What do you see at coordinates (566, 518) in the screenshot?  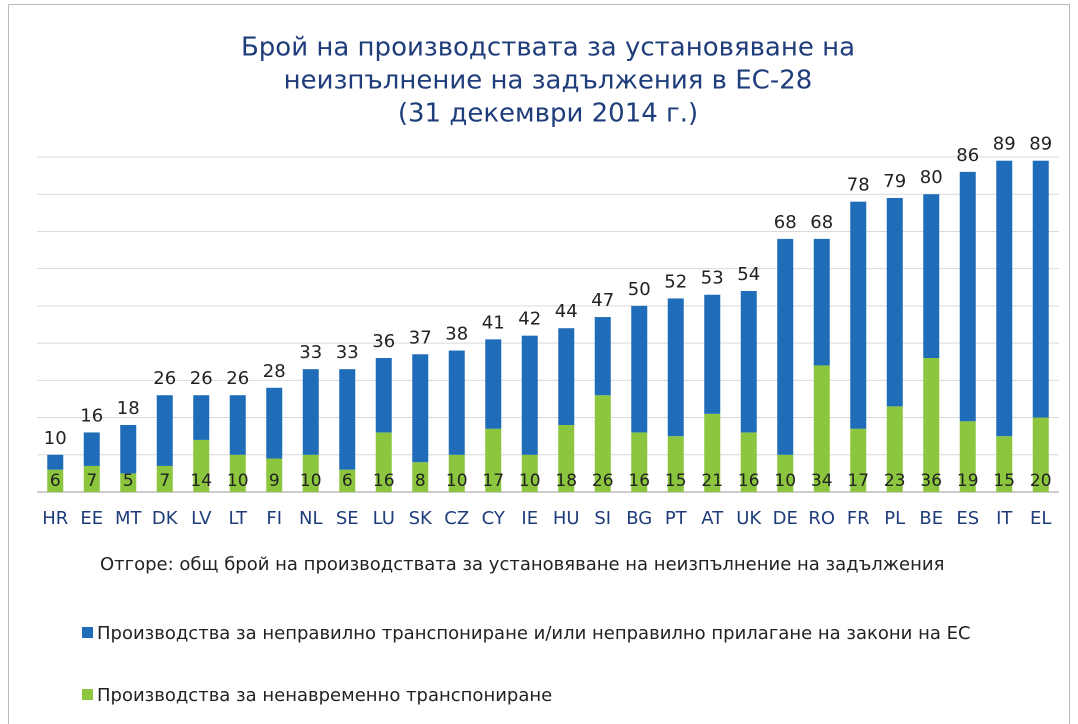 I see `x-tick-label: HU` at bounding box center [566, 518].